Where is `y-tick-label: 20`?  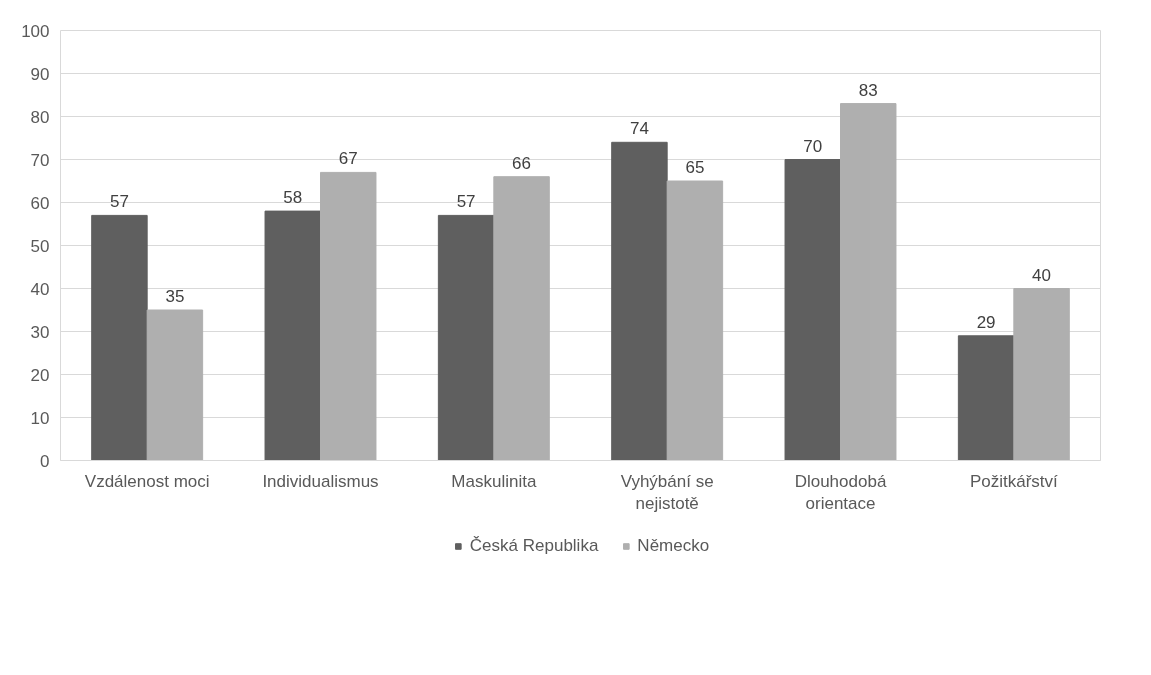
y-tick-label: 20 is located at coordinates (40, 375).